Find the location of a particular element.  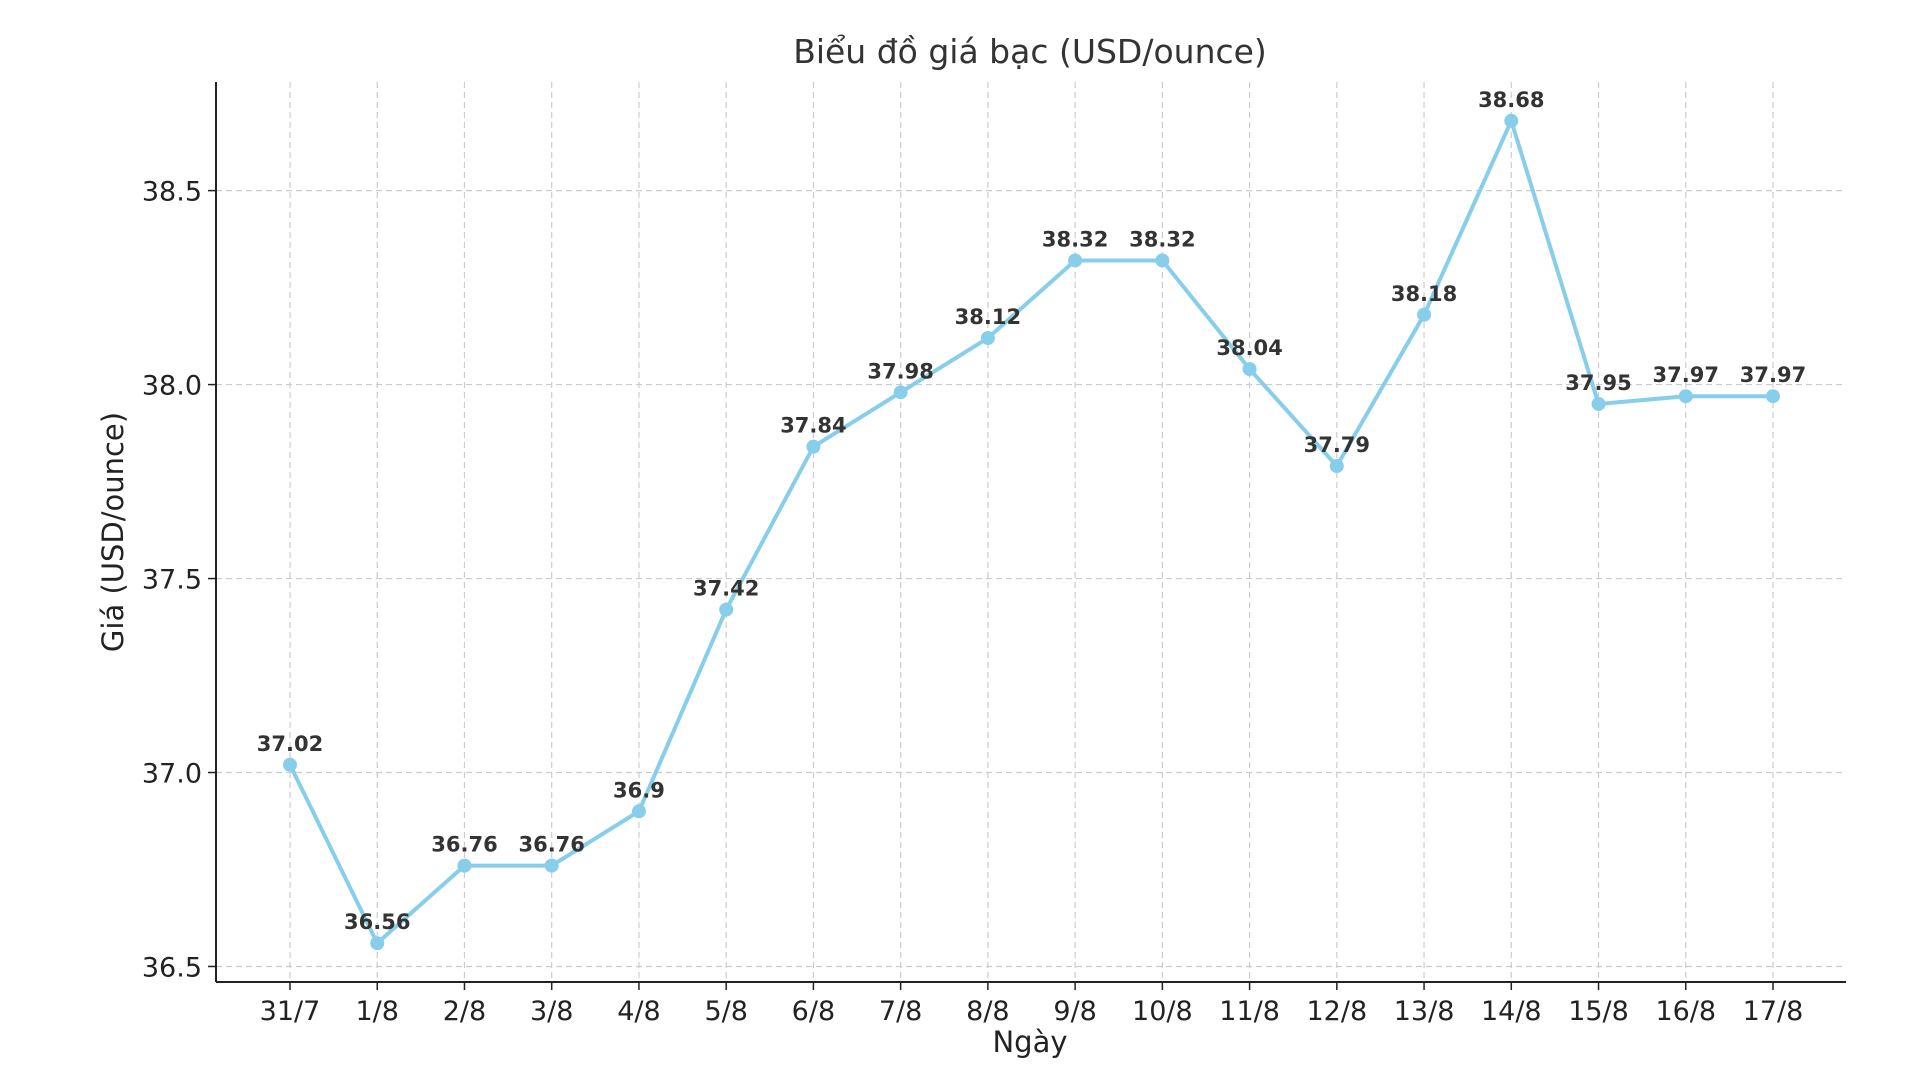

data-label: 37.79 is located at coordinates (1337, 445).